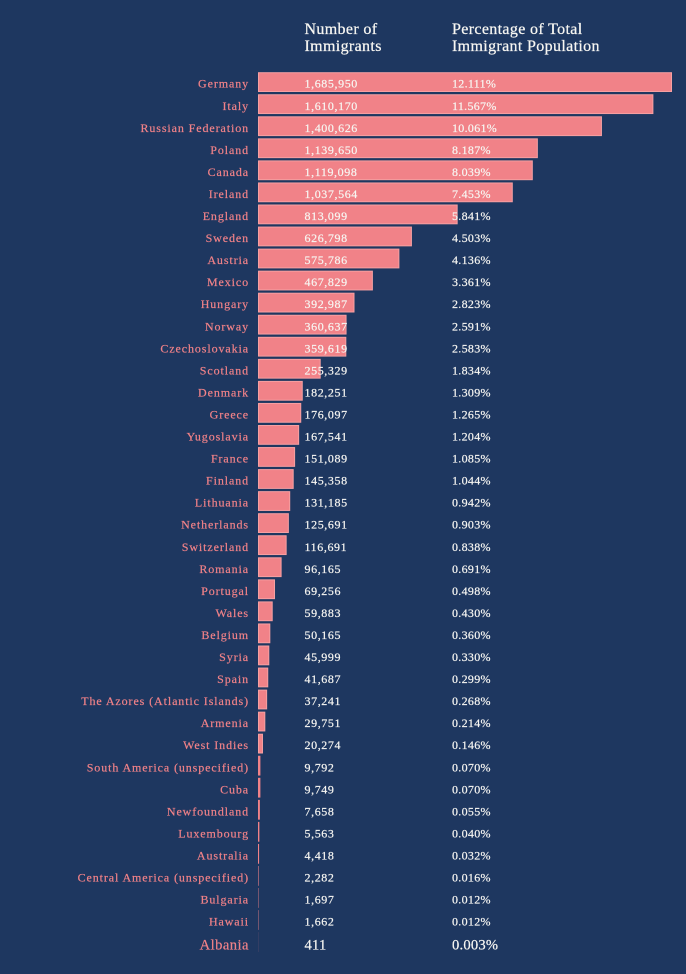  I want to click on svg-text: 0.146%, so click(471, 745).